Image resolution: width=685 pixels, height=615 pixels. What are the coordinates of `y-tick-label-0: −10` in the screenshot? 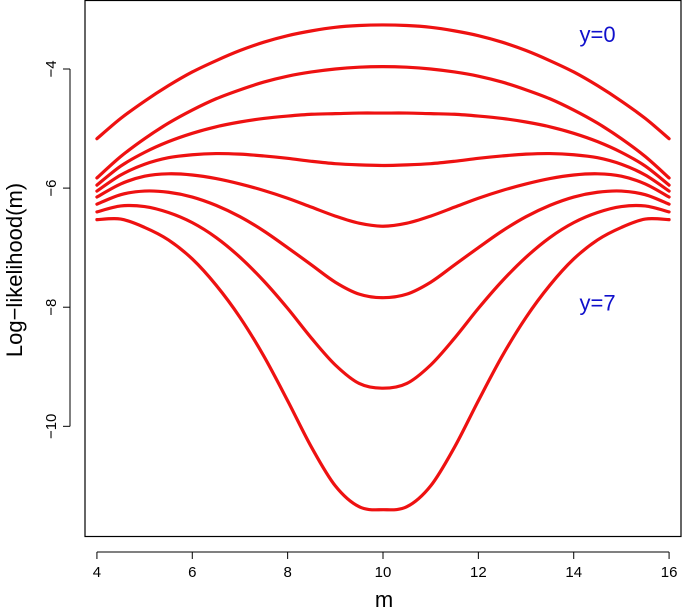 It's located at (51, 426).